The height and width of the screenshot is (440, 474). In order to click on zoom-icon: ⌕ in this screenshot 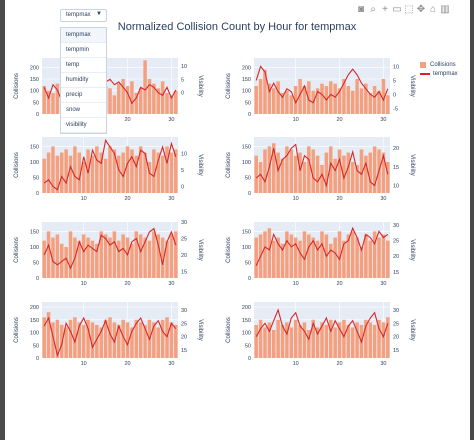, I will do `click(373, 9)`.